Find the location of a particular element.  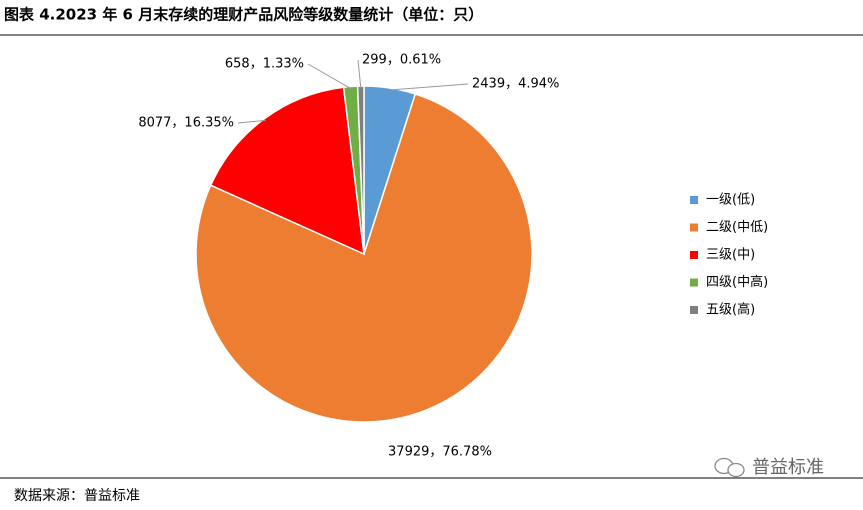

data-label: 658，1.33% is located at coordinates (264, 64).